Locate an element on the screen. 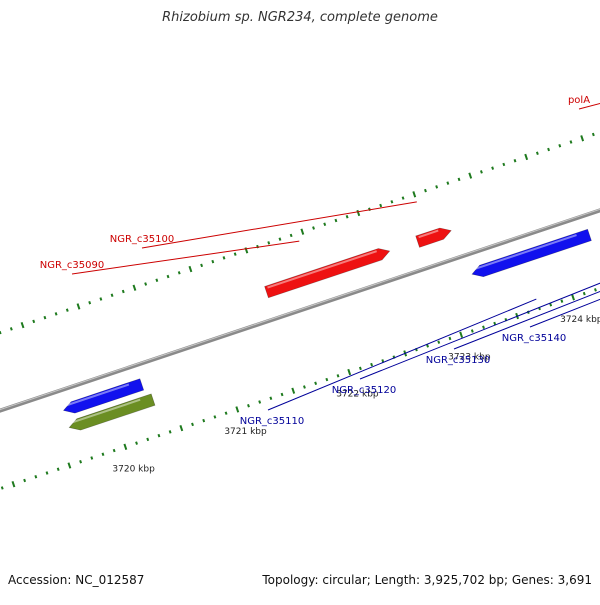 This screenshot has width=600, height=605. scale-label: 3722 kbp is located at coordinates (357, 395).